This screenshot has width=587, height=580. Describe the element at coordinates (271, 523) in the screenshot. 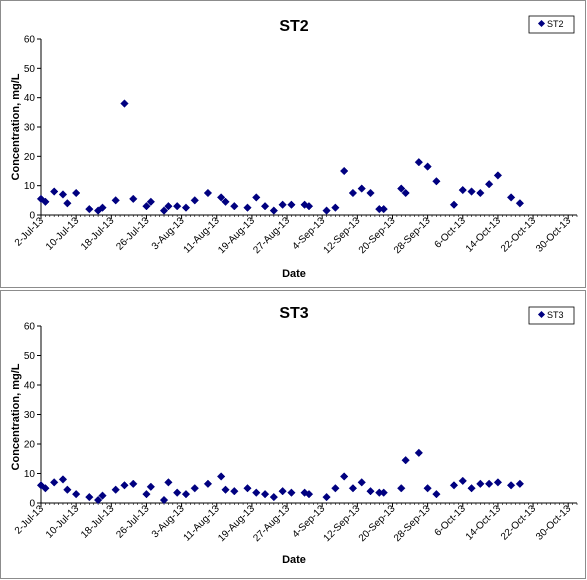

I see `x-tick-label: 27-Aug-13` at that location.